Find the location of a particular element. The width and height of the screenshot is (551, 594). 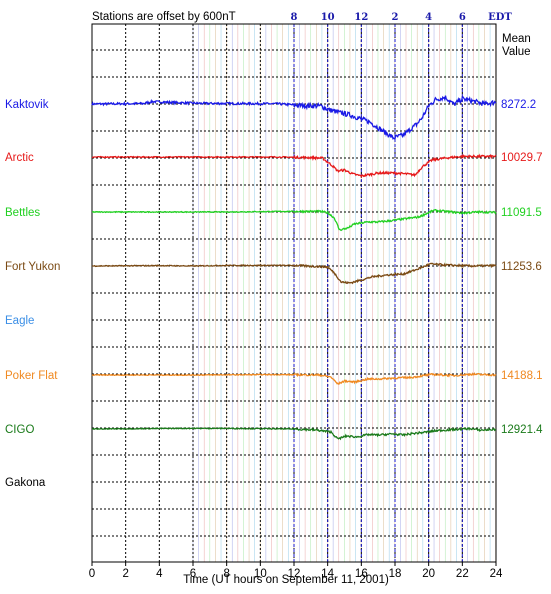

x-tick-label: 8 is located at coordinates (226, 574).